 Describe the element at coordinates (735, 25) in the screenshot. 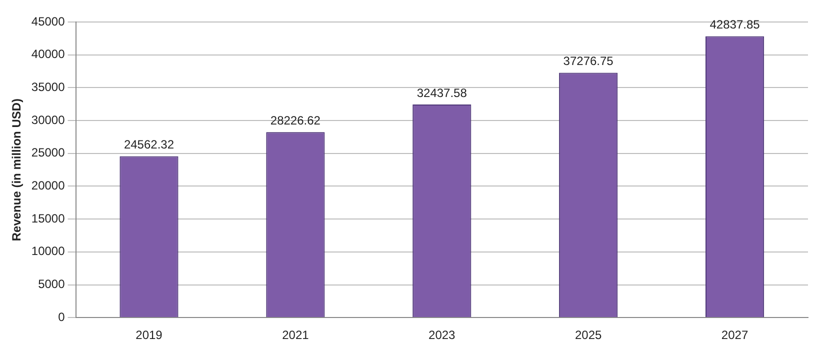

I see `data-label: 42837.85` at that location.